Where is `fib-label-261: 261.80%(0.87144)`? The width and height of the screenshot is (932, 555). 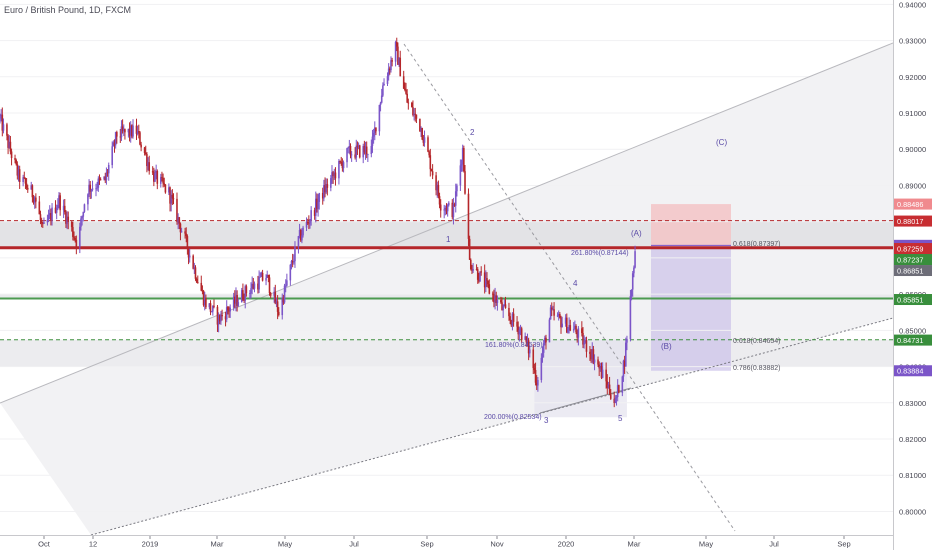 fib-label-261: 261.80%(0.87144) is located at coordinates (600, 253).